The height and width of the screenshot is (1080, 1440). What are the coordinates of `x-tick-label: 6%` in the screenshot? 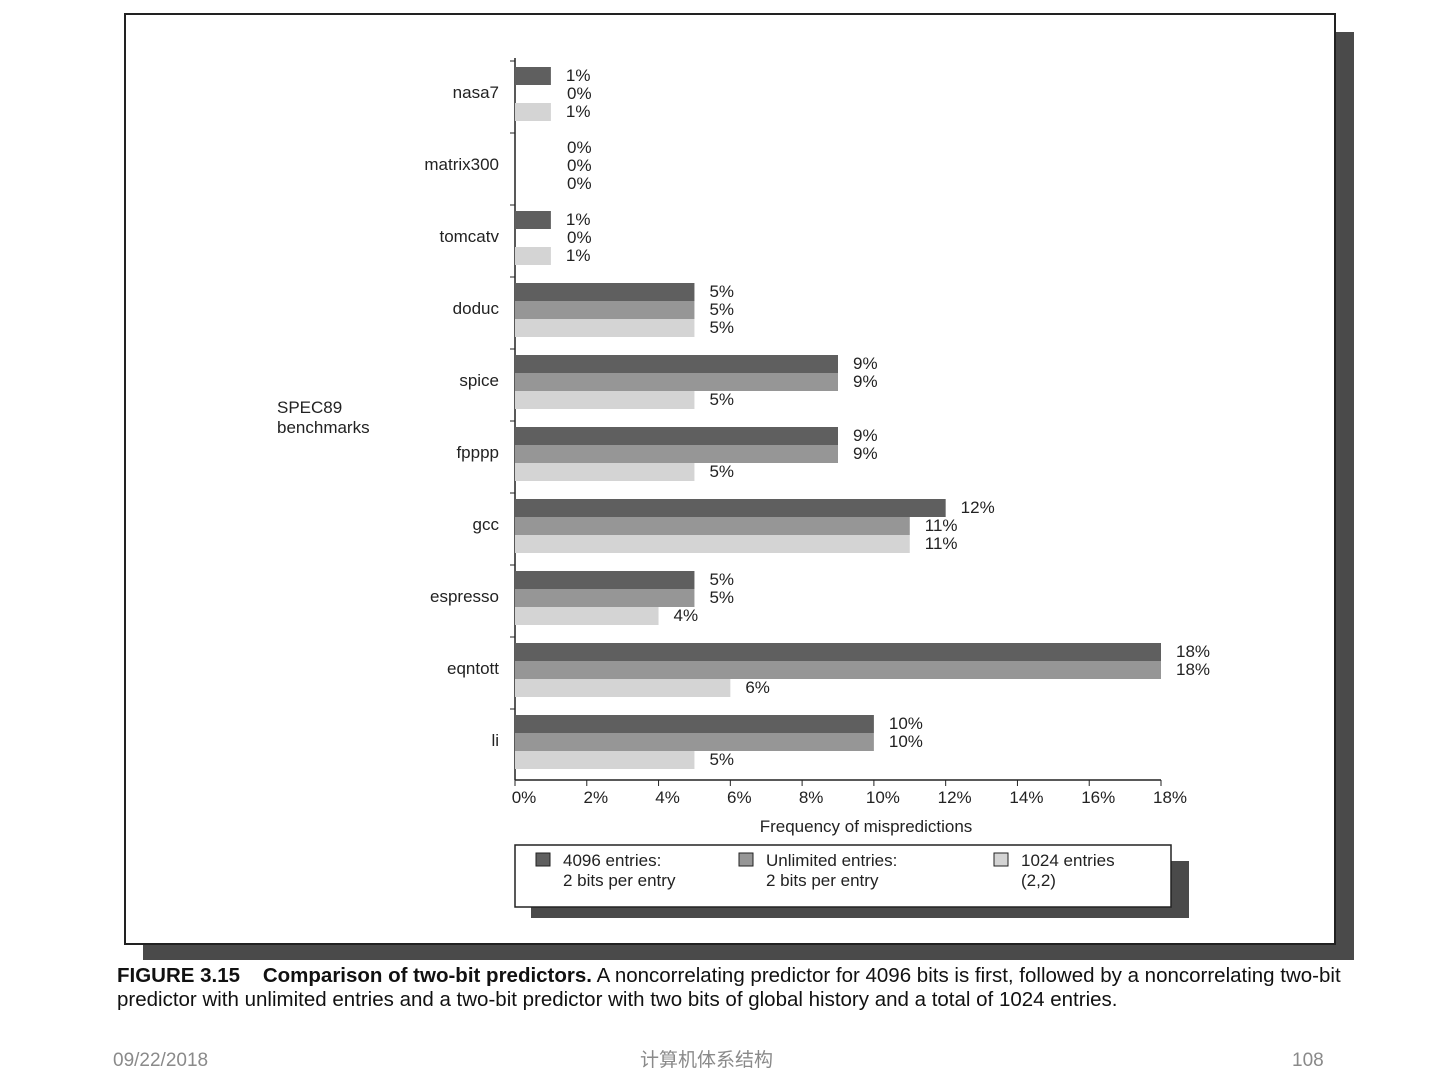 It's located at (739, 797).